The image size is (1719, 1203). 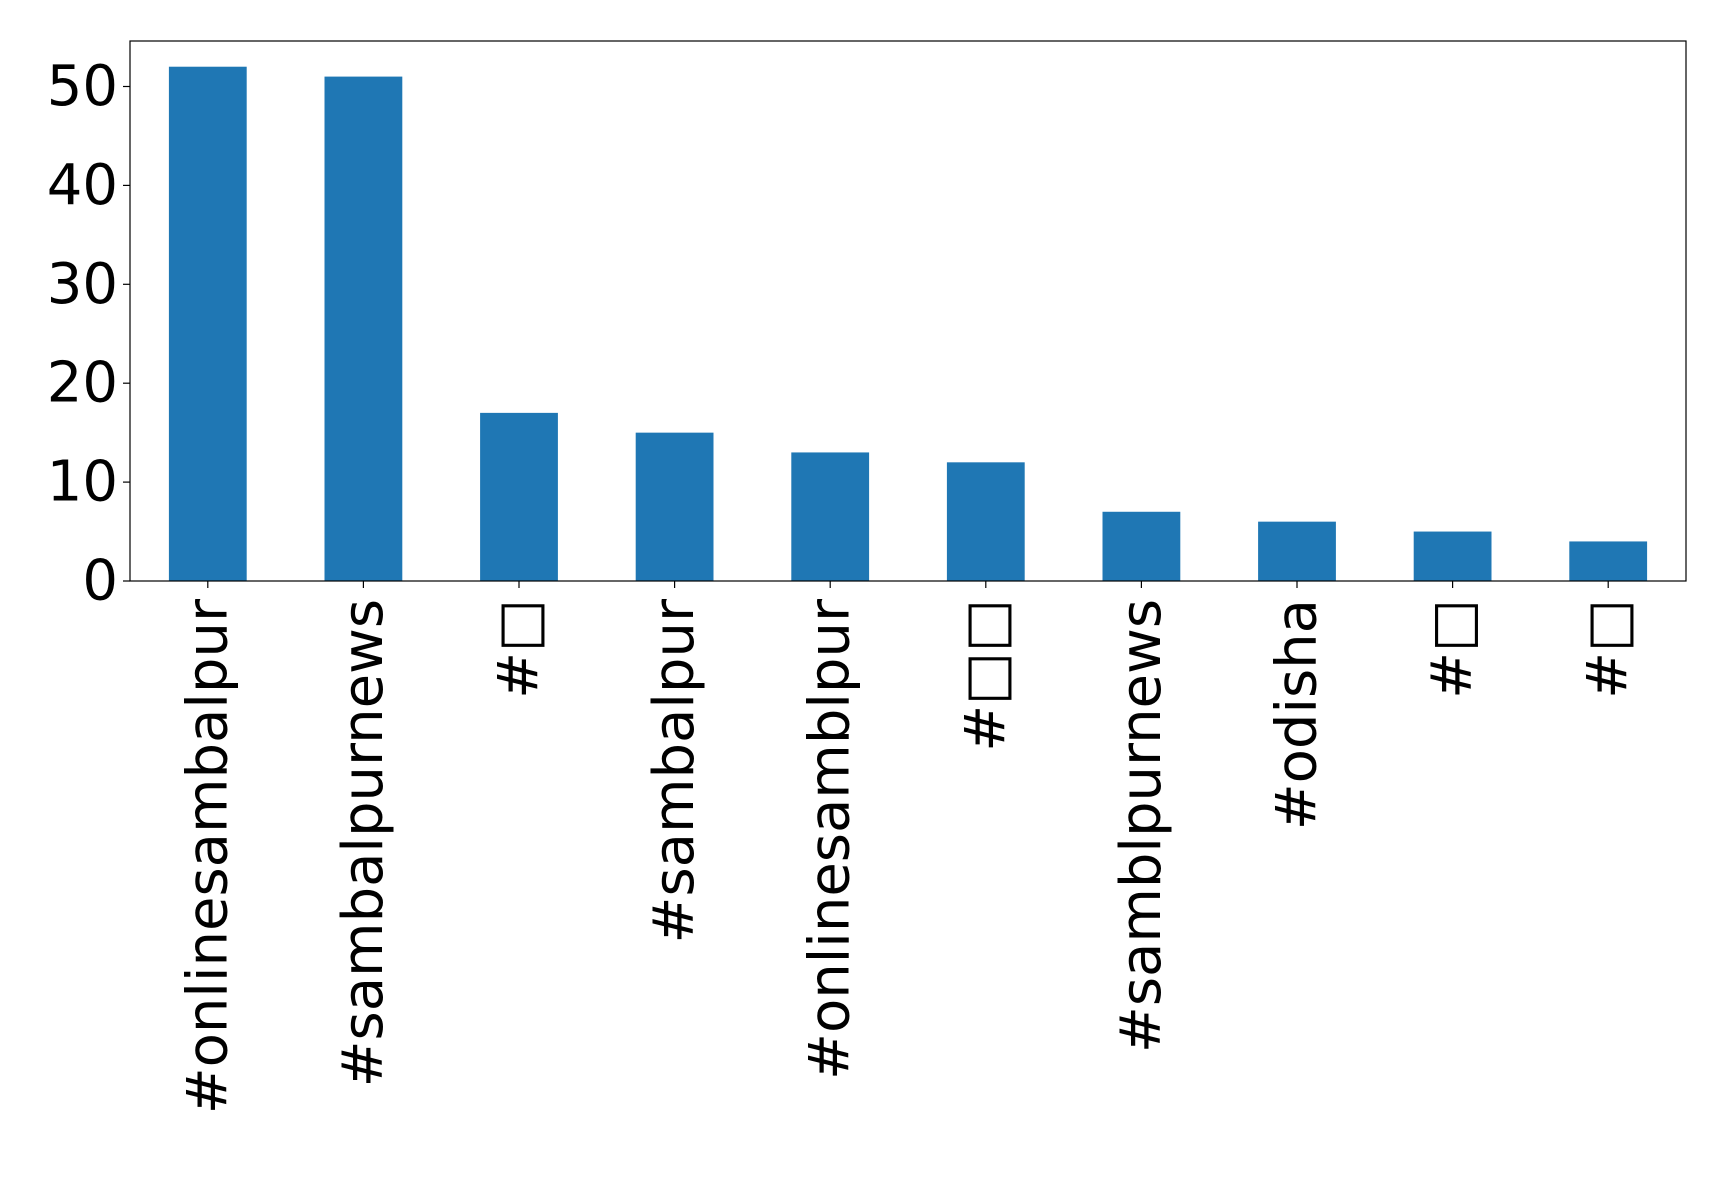 I want to click on y-tick-label: 20, so click(x=82, y=383).